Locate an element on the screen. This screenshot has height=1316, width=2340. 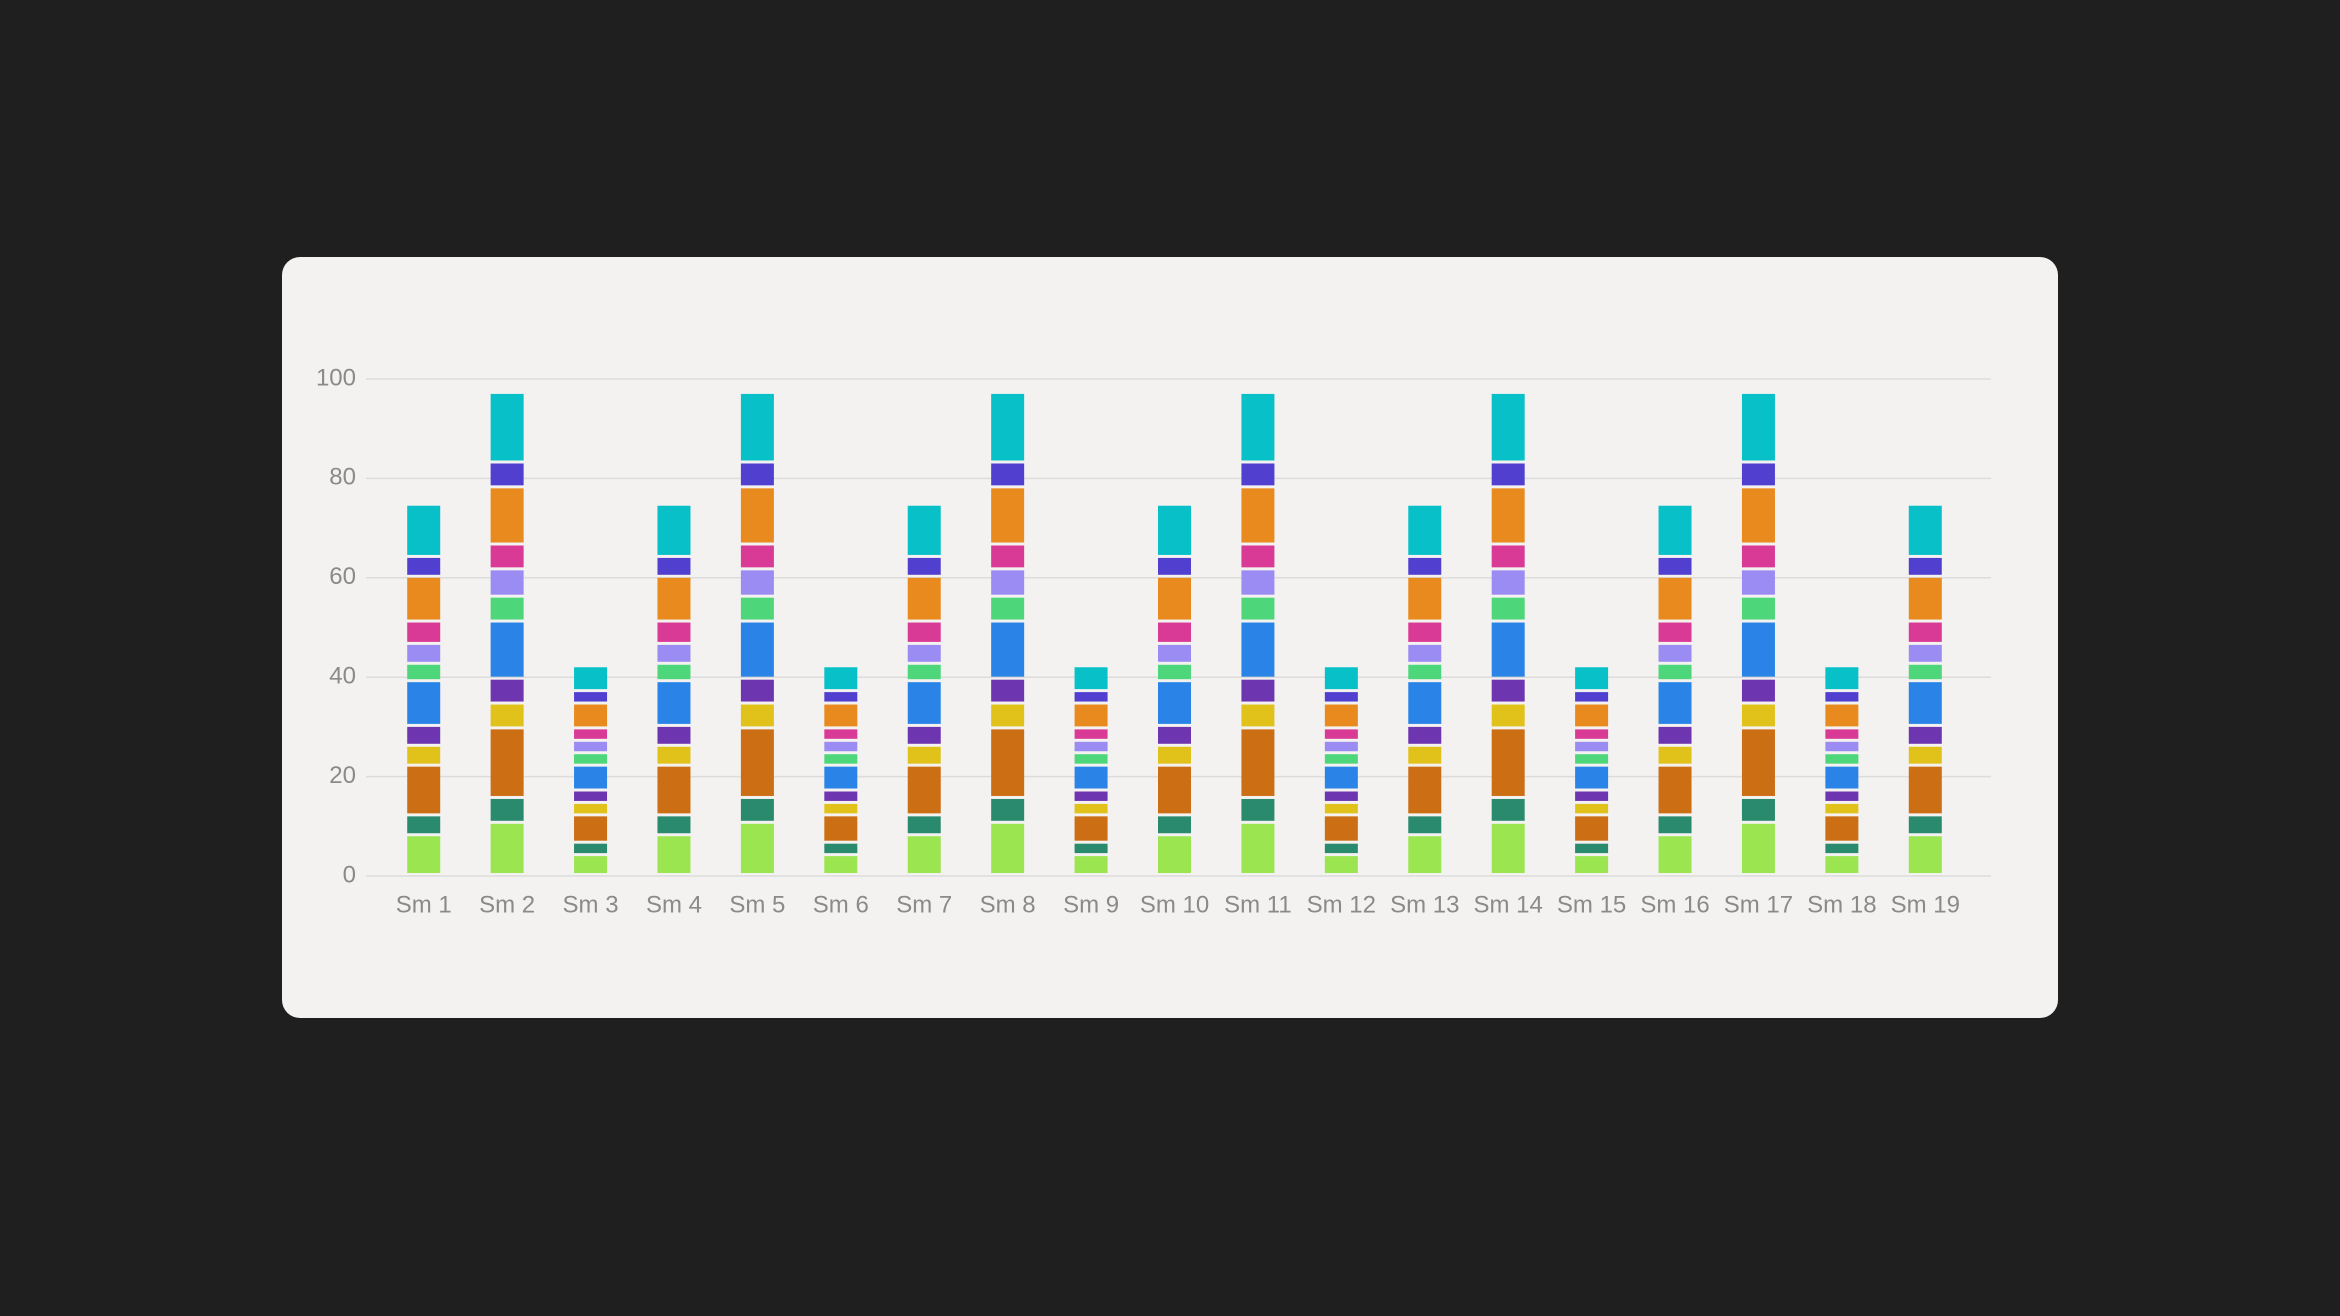
y-tick-label: 20 is located at coordinates (342, 775).